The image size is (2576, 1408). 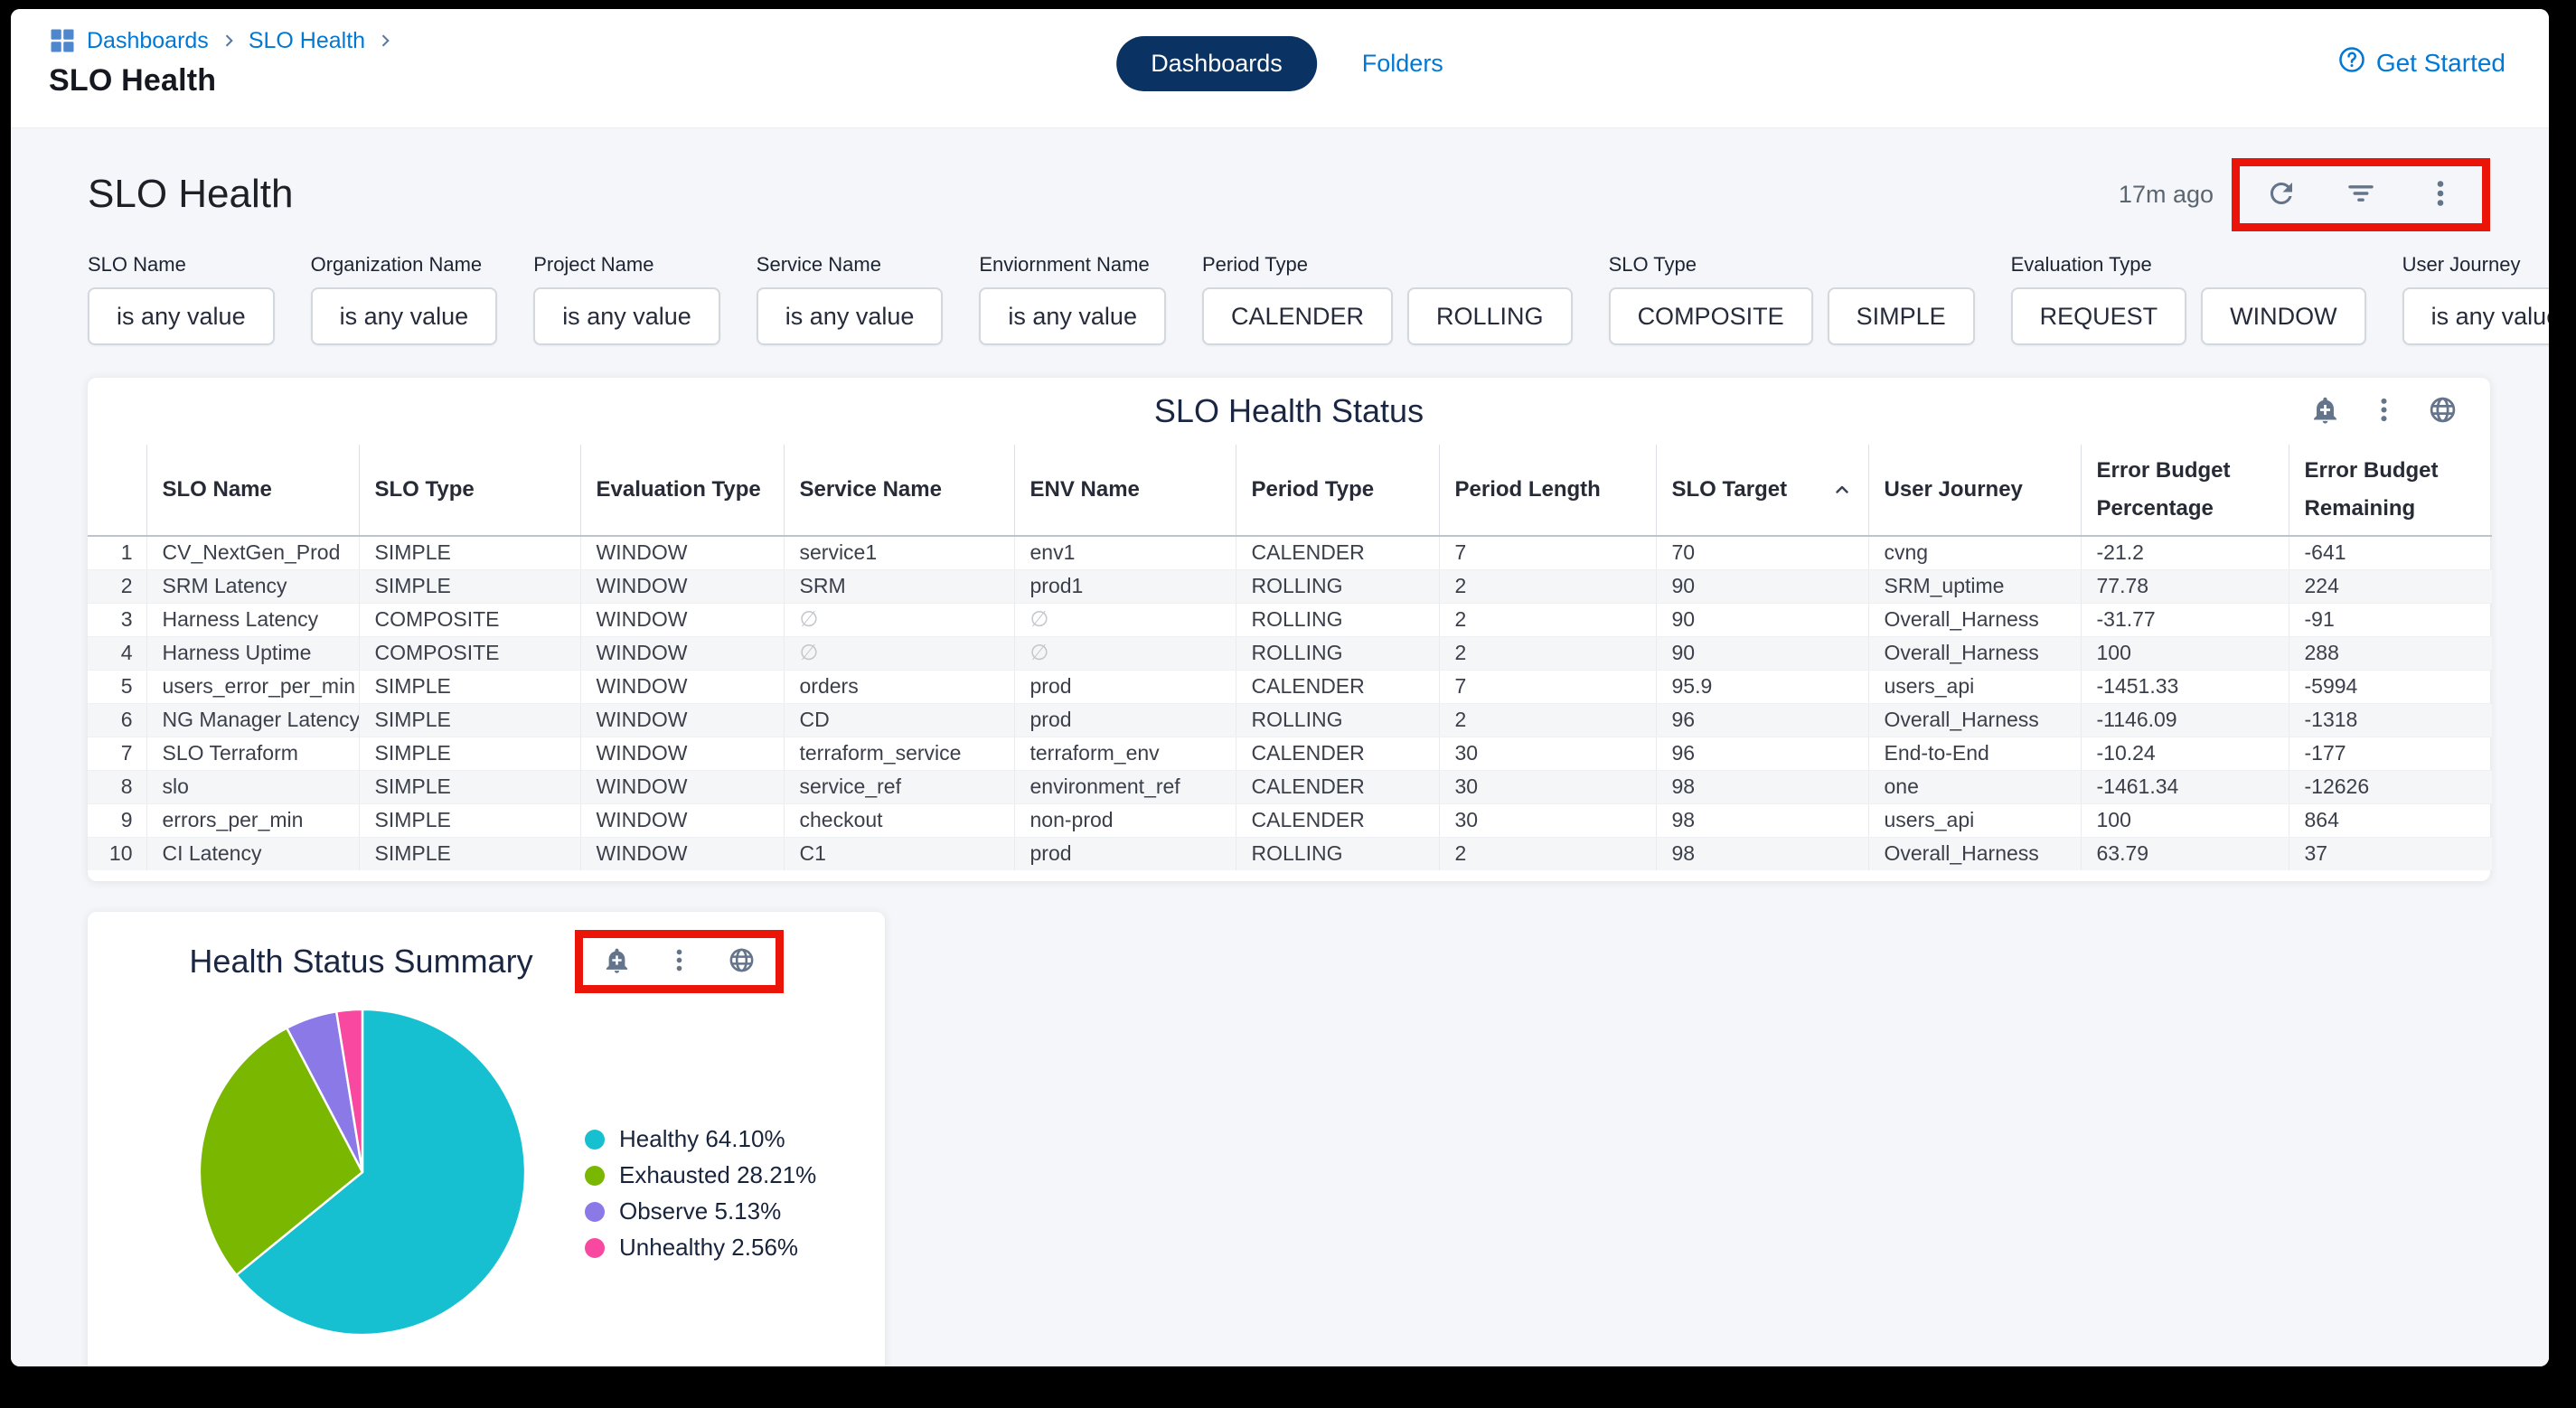 What do you see at coordinates (2351, 62) in the screenshot?
I see `help-icon` at bounding box center [2351, 62].